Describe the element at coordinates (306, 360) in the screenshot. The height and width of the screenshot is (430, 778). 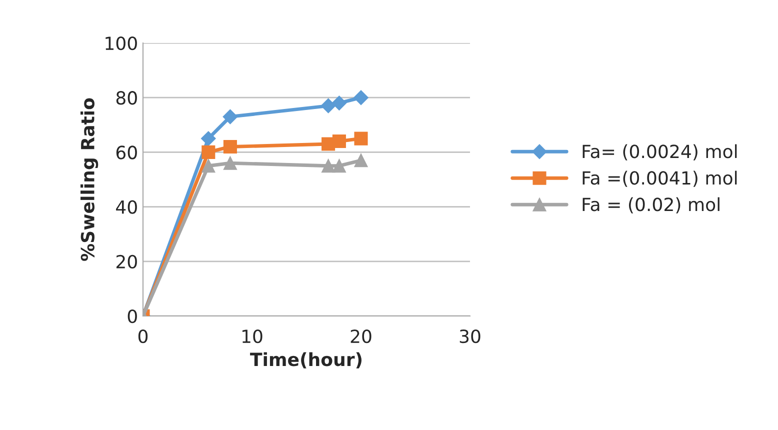
I see `x-axis-title: Time(hour)` at that location.